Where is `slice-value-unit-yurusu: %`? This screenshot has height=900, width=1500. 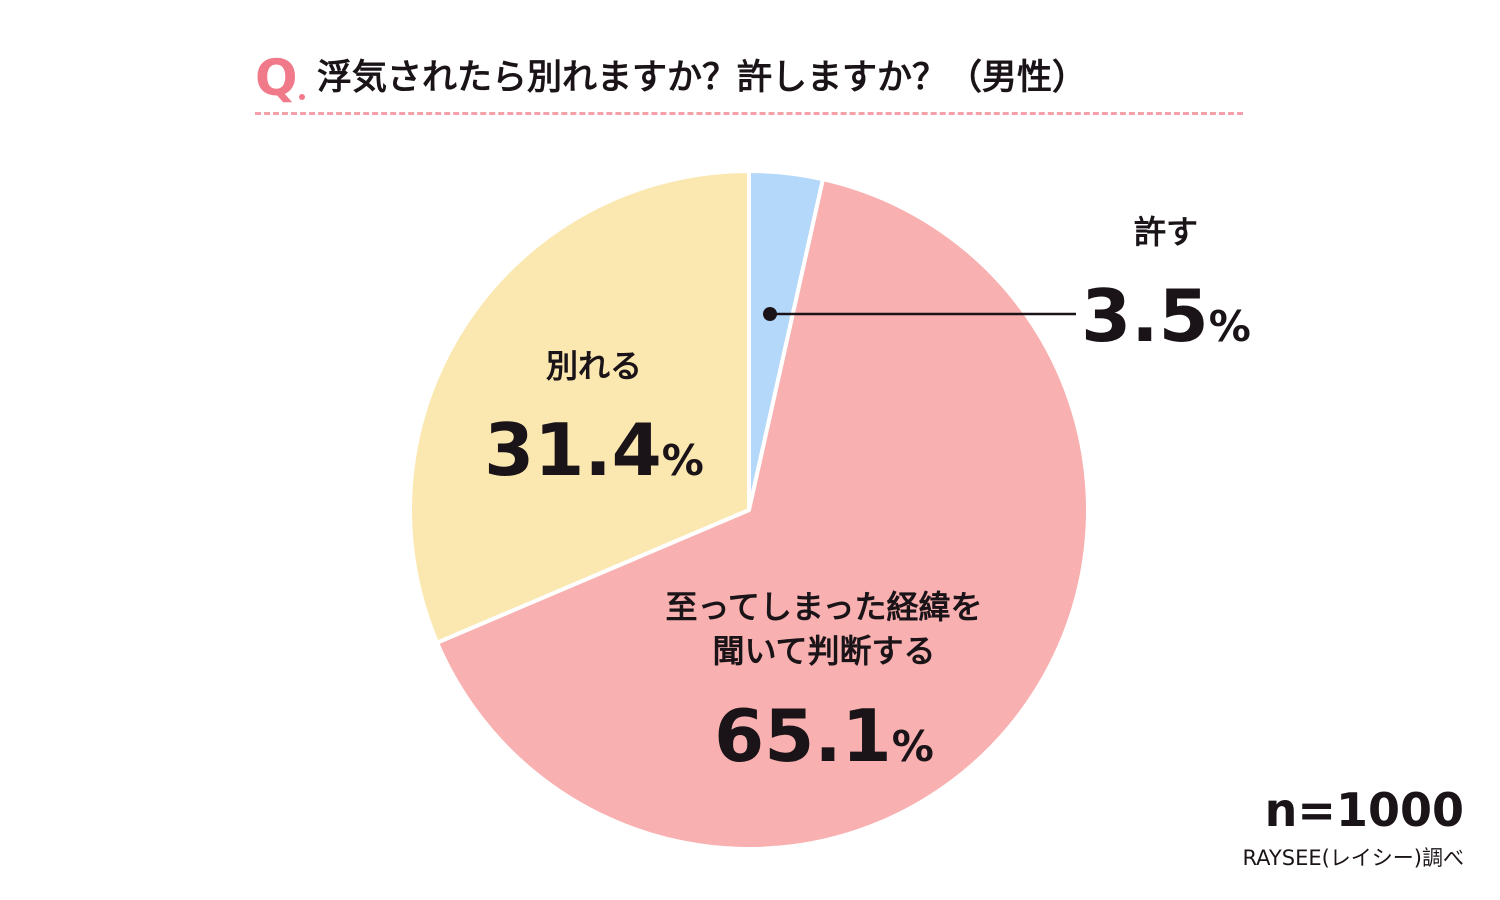
slice-value-unit-yurusu: % is located at coordinates (1230, 326).